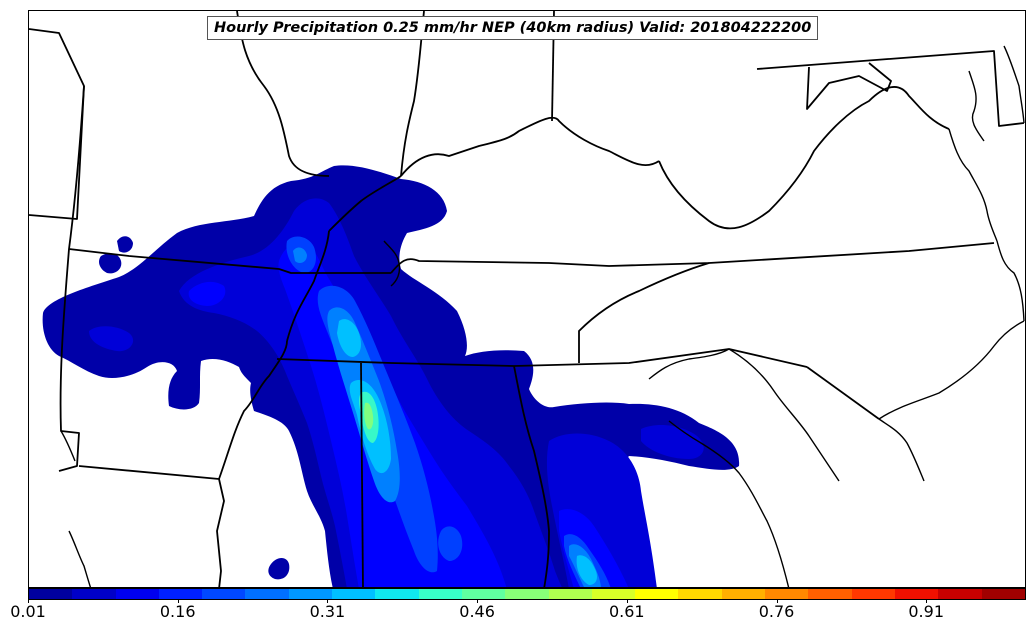 The image size is (1036, 633). Describe the element at coordinates (177, 611) in the screenshot. I see `colorbar-tick-label: 0.16` at that location.